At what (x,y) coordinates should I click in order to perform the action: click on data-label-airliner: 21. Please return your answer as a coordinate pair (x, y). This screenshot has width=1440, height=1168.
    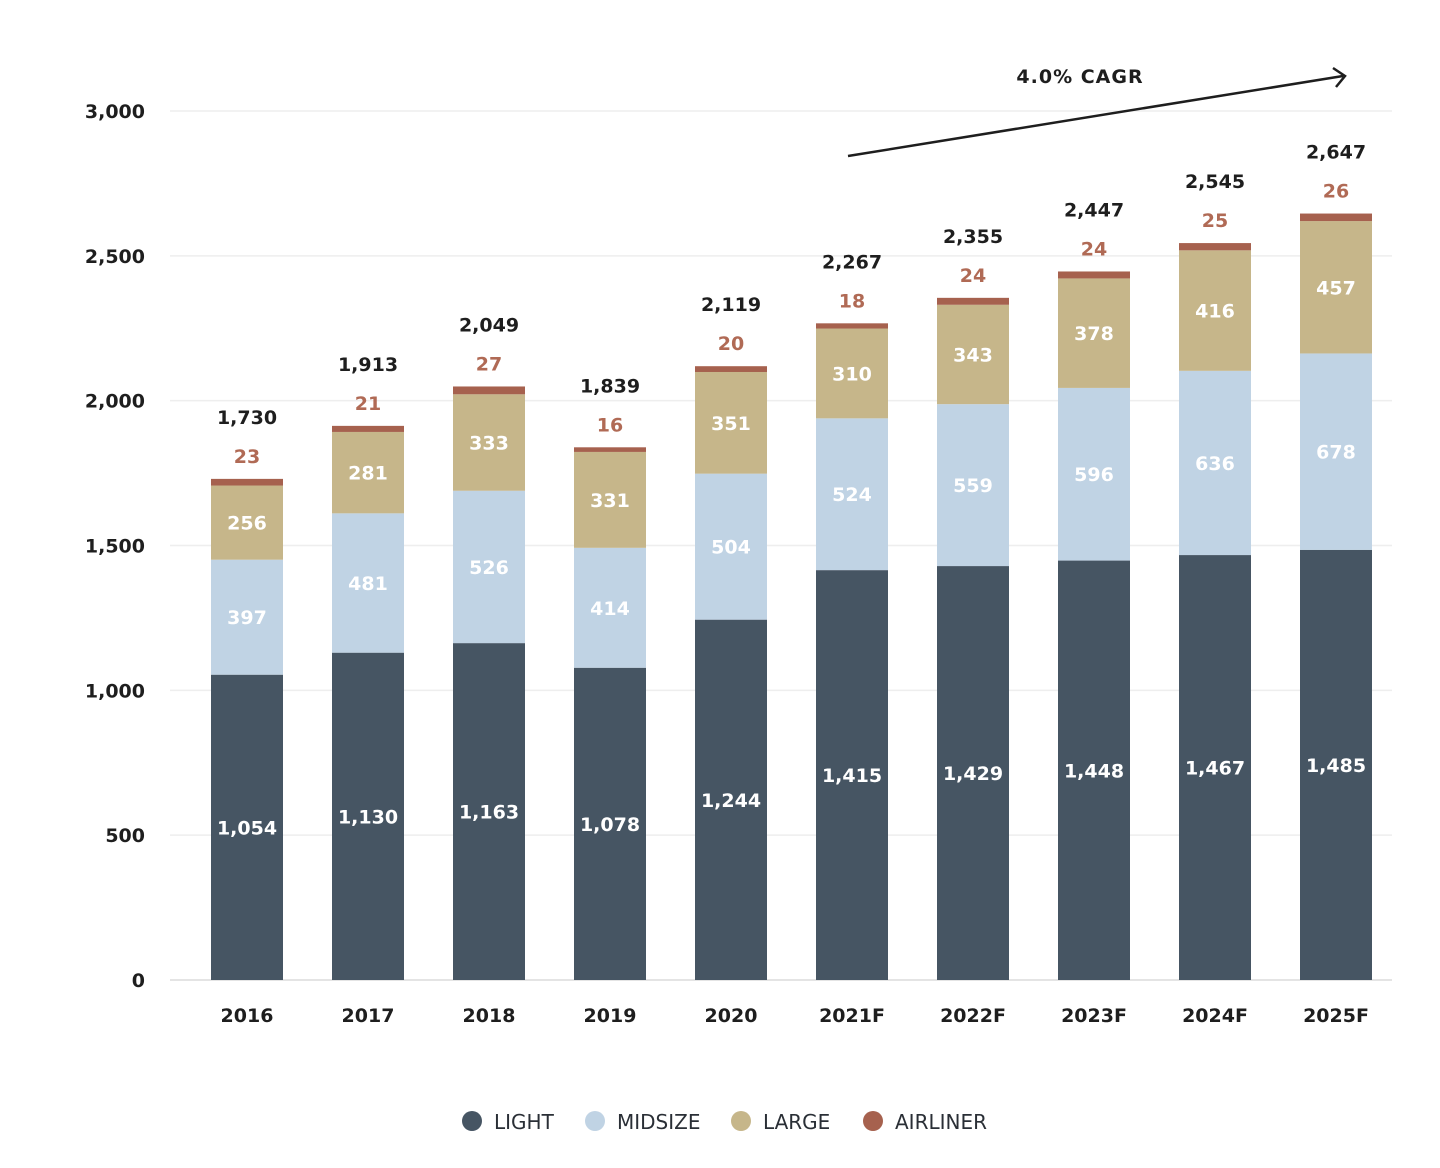
    Looking at the image, I should click on (368, 404).